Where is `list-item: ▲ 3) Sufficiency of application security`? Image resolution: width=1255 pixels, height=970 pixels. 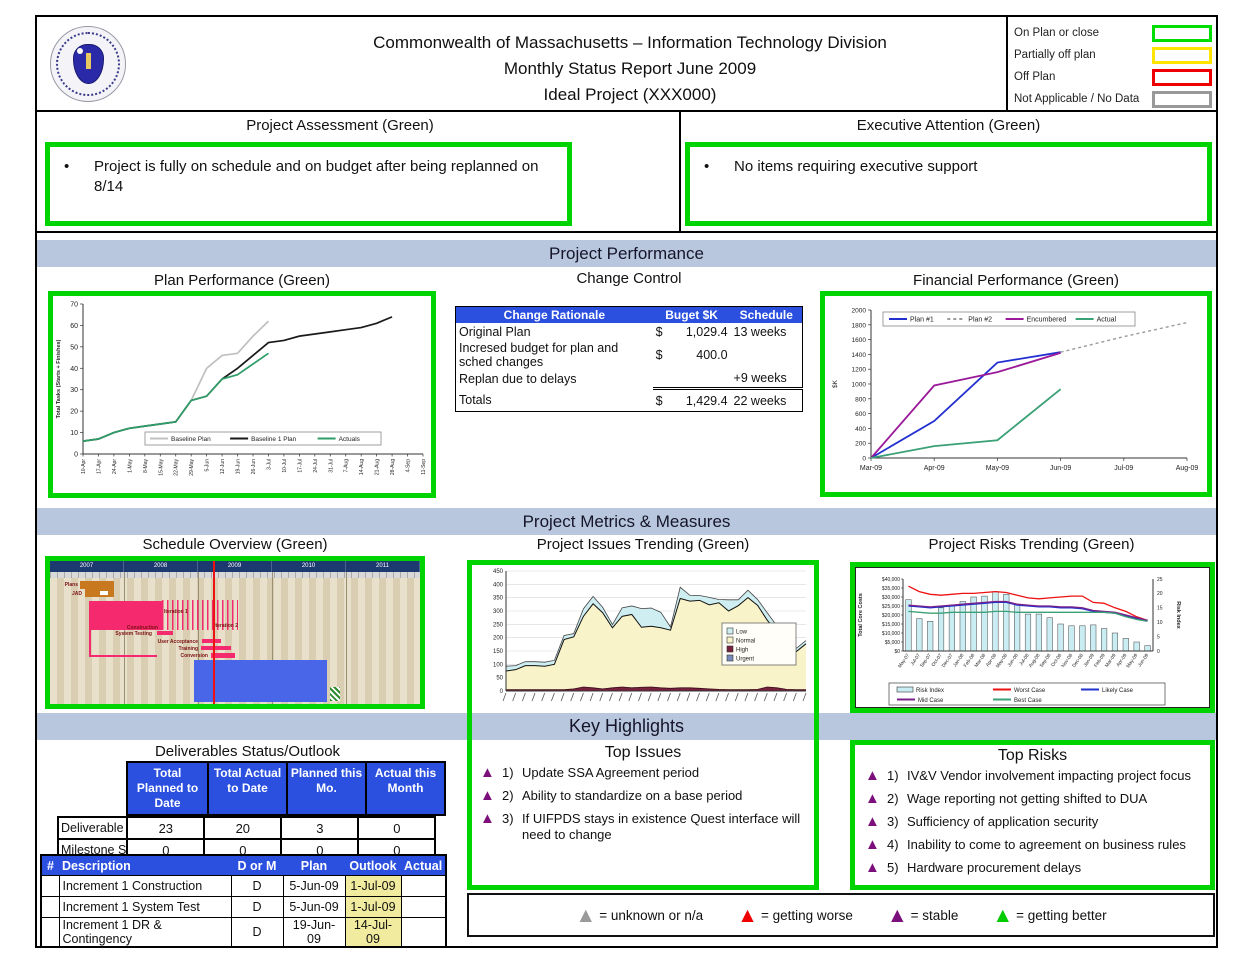 list-item: ▲ 3) Sufficiency of application security is located at coordinates (1034, 822).